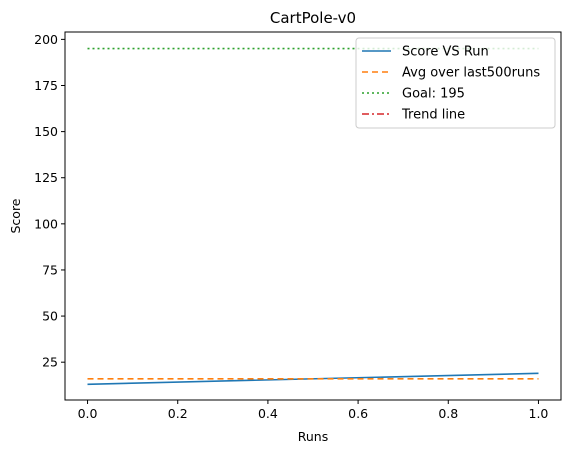  I want to click on x-axis-label: Runs, so click(313, 436).